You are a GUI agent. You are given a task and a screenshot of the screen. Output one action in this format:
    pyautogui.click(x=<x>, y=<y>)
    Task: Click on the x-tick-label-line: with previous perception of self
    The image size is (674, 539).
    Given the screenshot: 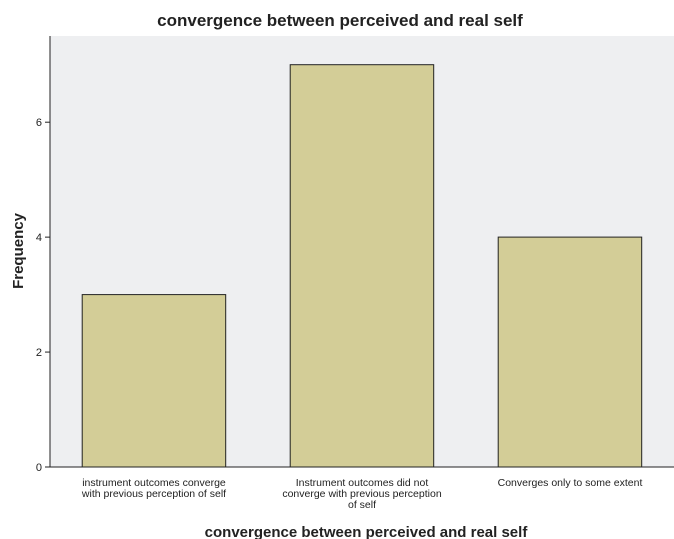 What is the action you would take?
    pyautogui.click(x=153, y=494)
    